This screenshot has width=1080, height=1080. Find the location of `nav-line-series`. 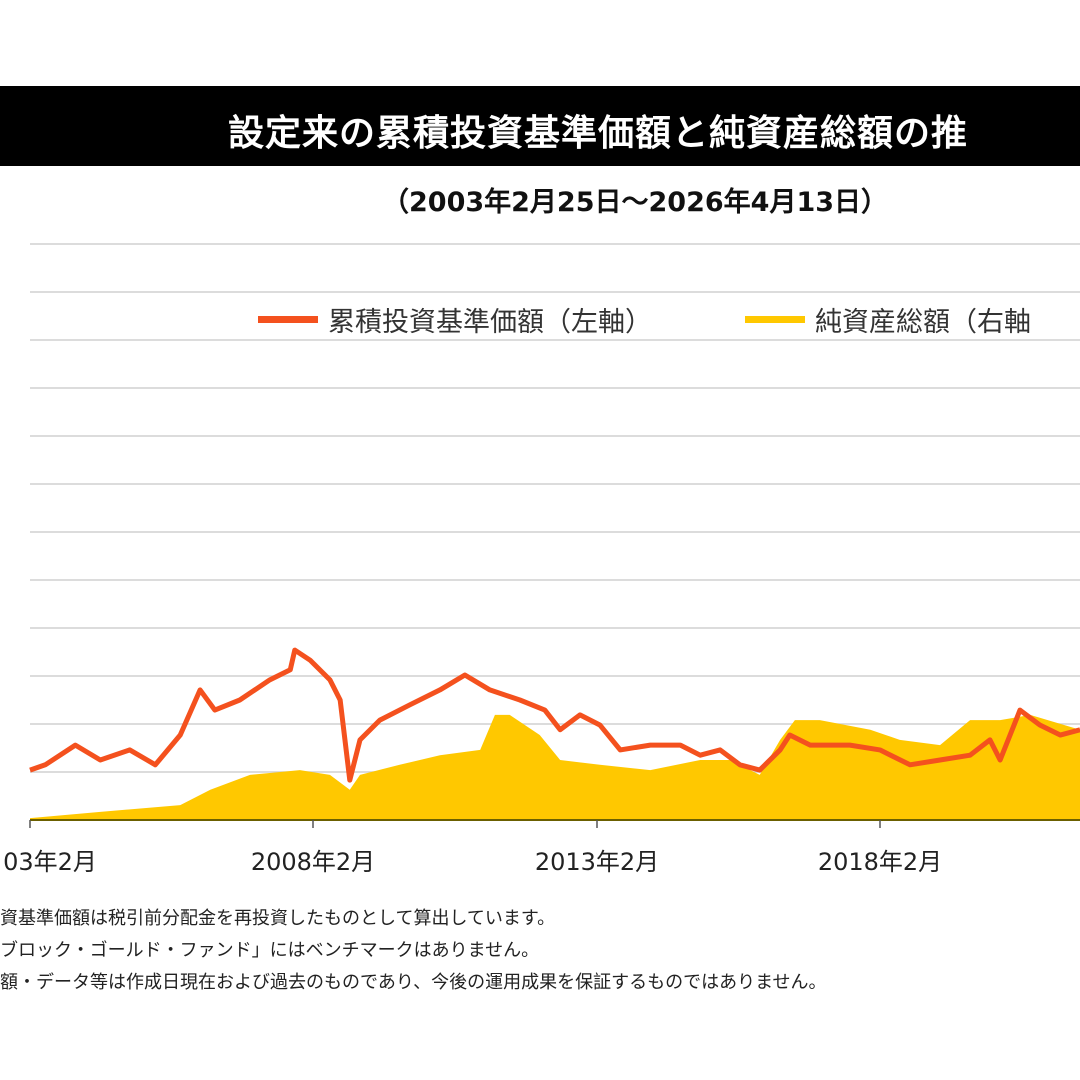

nav-line-series is located at coordinates (554, 715).